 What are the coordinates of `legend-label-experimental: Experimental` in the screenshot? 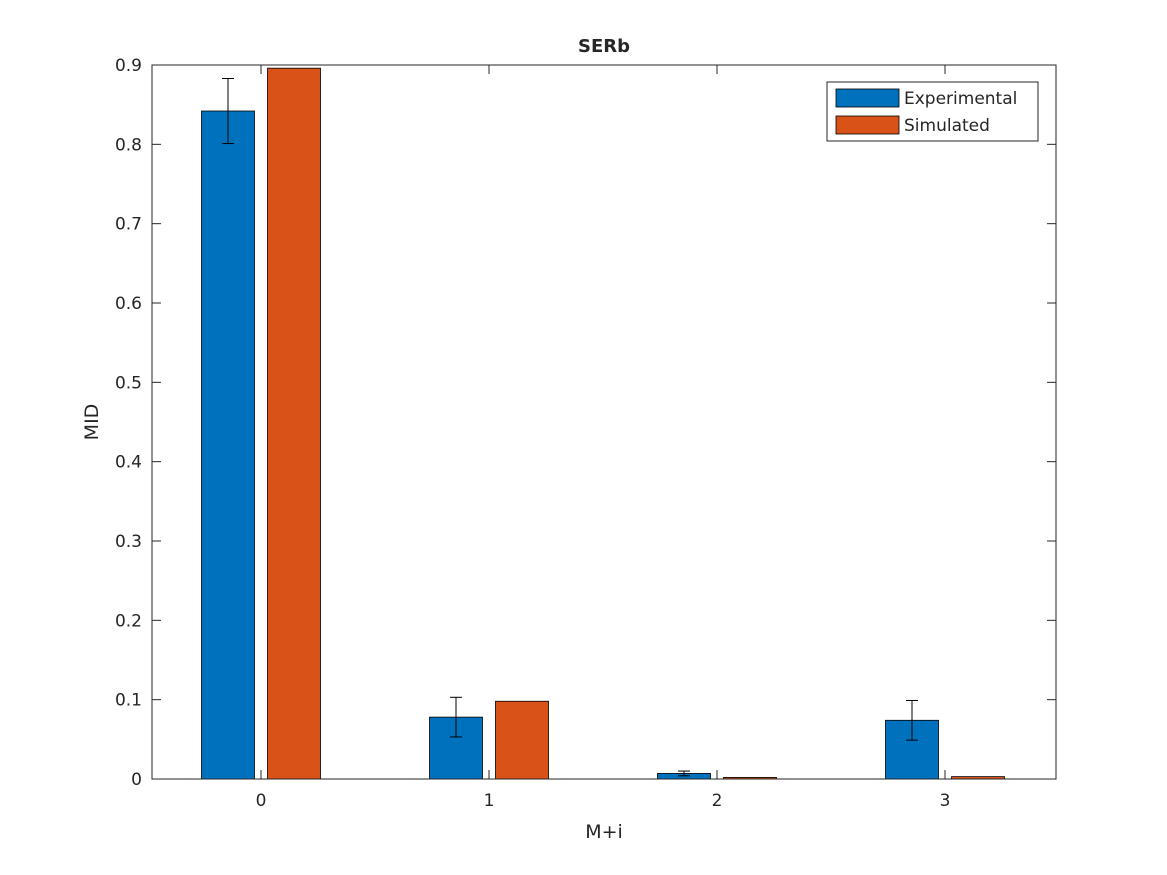 It's located at (960, 99).